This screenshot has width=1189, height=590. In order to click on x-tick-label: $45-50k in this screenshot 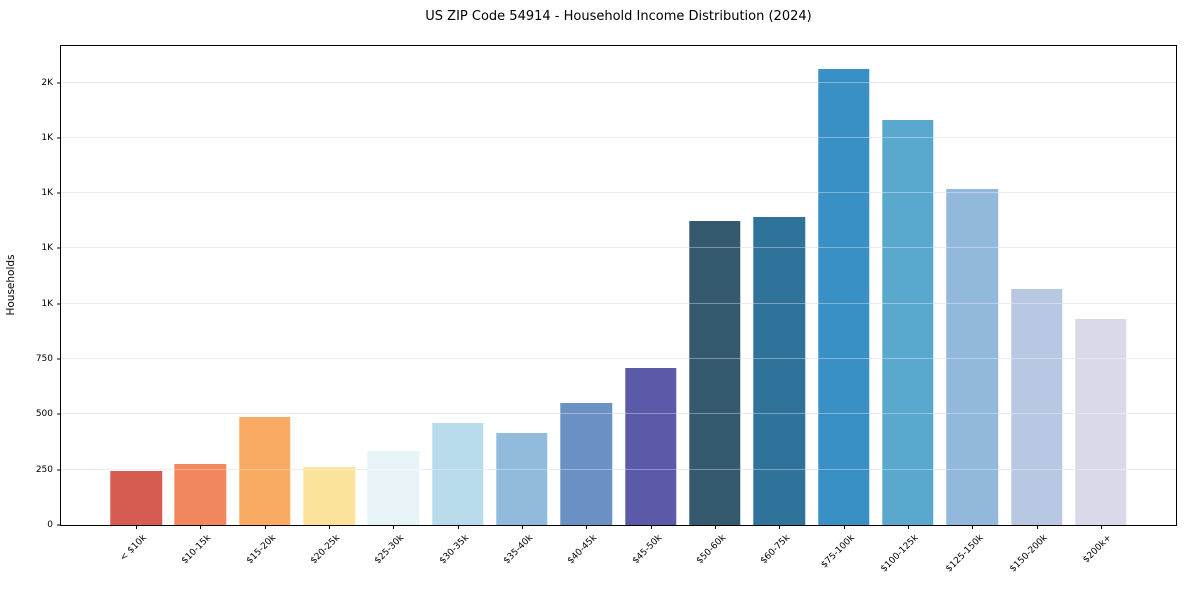, I will do `click(647, 550)`.